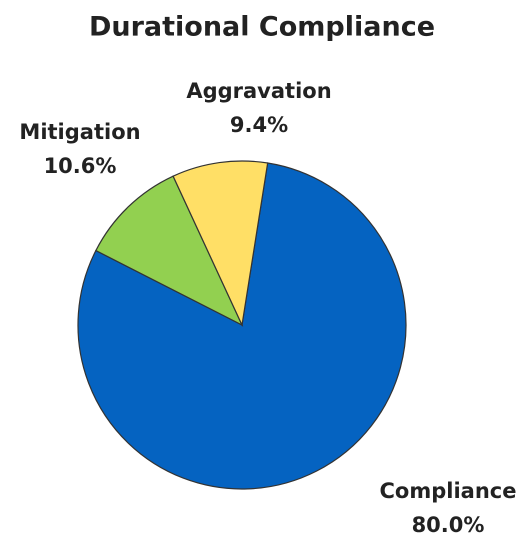 The image size is (530, 540). What do you see at coordinates (259, 125) in the screenshot?
I see `slice-value-label: 9.4%` at bounding box center [259, 125].